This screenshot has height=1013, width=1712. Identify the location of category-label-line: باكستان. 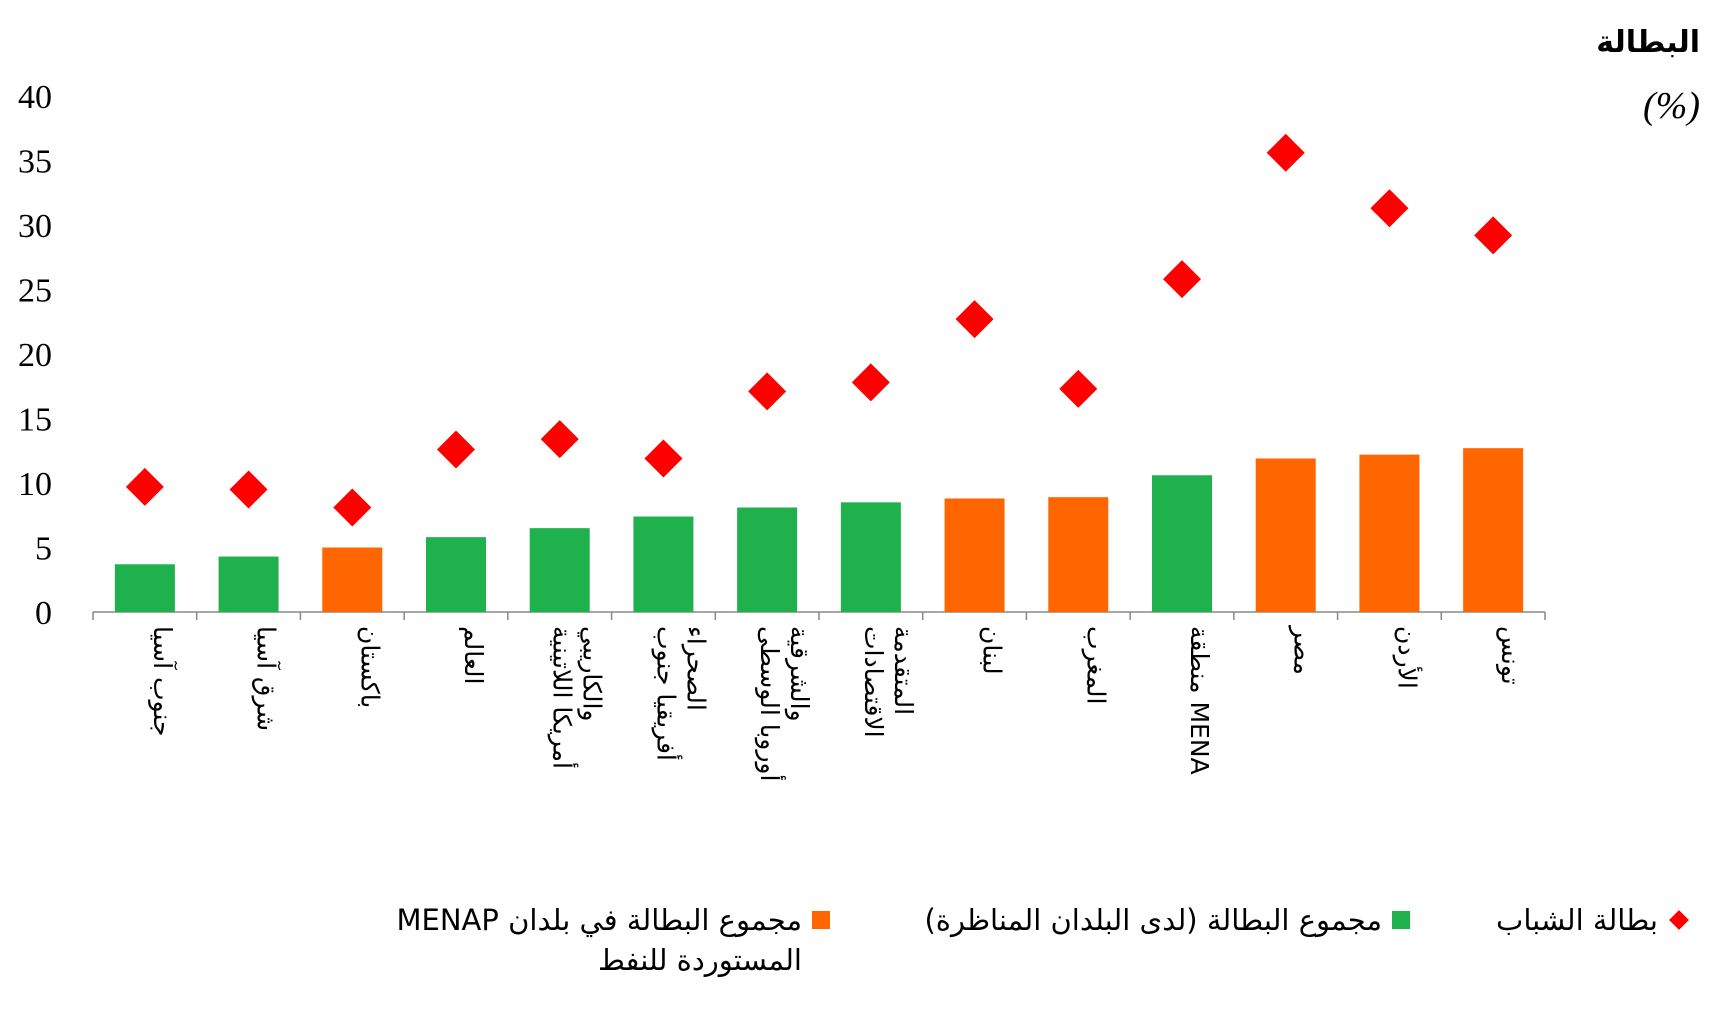
(369, 667).